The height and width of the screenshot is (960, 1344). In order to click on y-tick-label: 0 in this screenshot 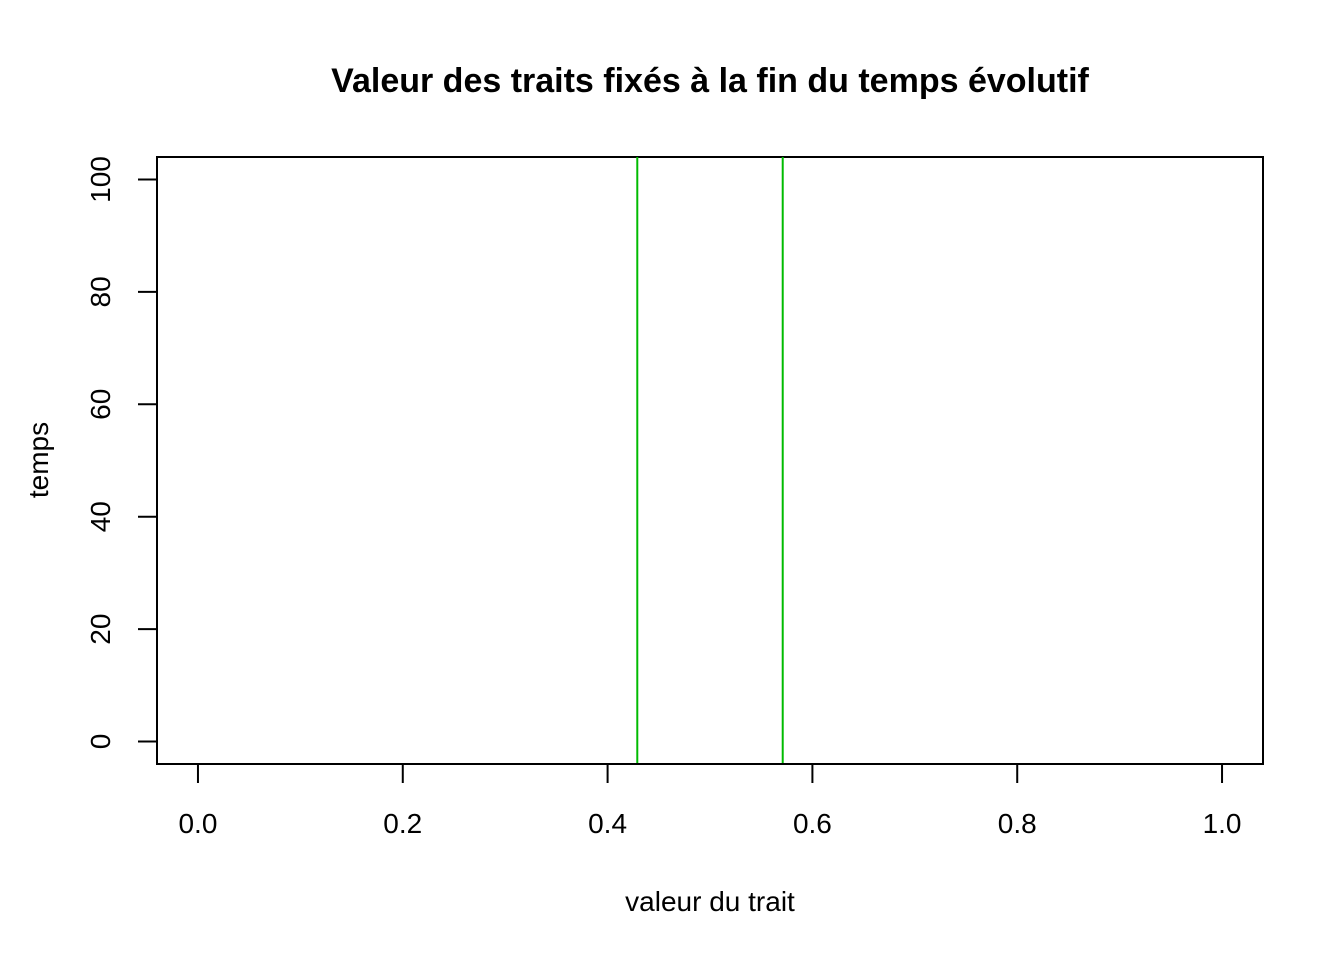, I will do `click(100, 742)`.